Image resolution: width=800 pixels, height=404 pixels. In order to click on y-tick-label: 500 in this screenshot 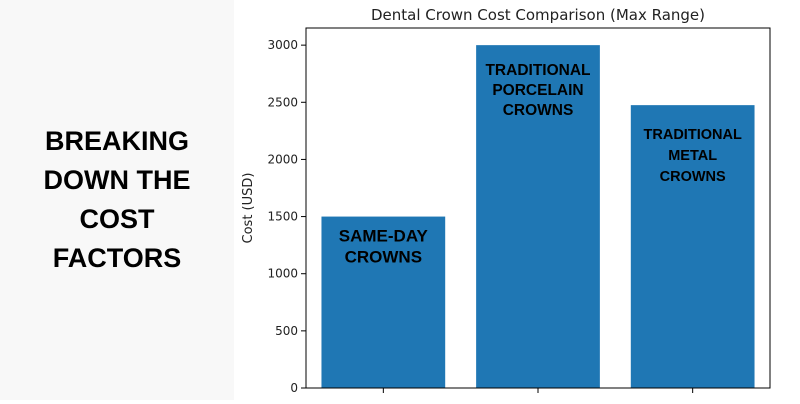, I will do `click(286, 331)`.